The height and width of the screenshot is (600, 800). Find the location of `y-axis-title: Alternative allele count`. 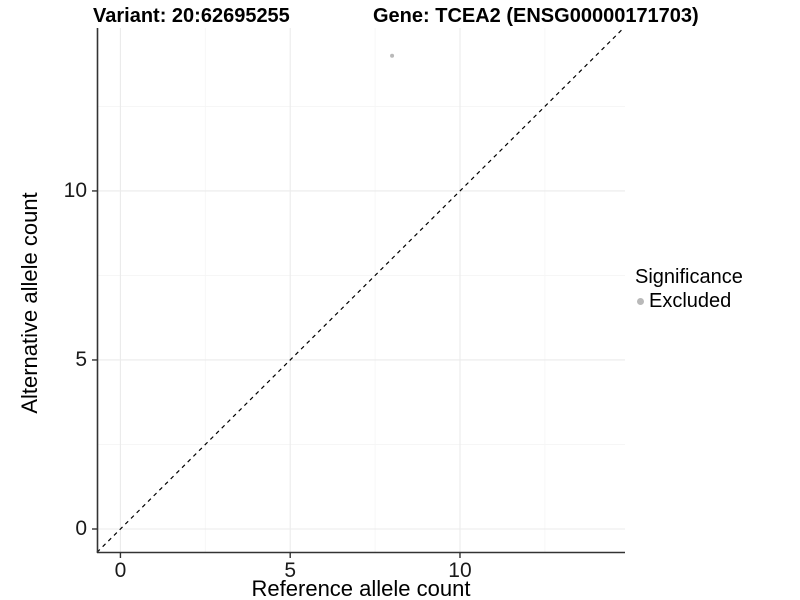

y-axis-title: Alternative allele count is located at coordinates (29, 303).